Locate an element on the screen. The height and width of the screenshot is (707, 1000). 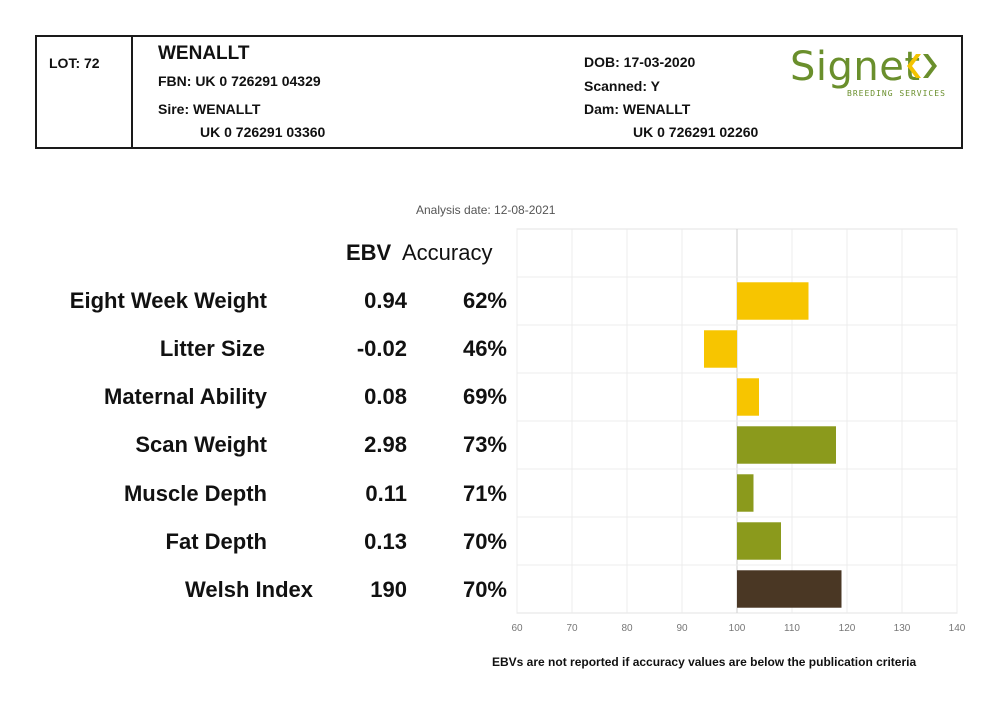
logo-subtitle: BREEDING SERVICES is located at coordinates (896, 93).